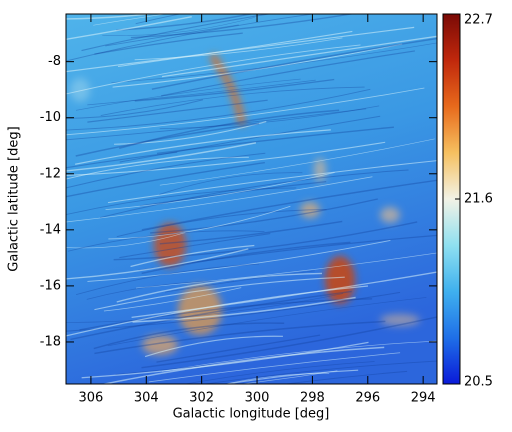  What do you see at coordinates (478, 20) in the screenshot?
I see `colorbar-tick-label: 22.7` at bounding box center [478, 20].